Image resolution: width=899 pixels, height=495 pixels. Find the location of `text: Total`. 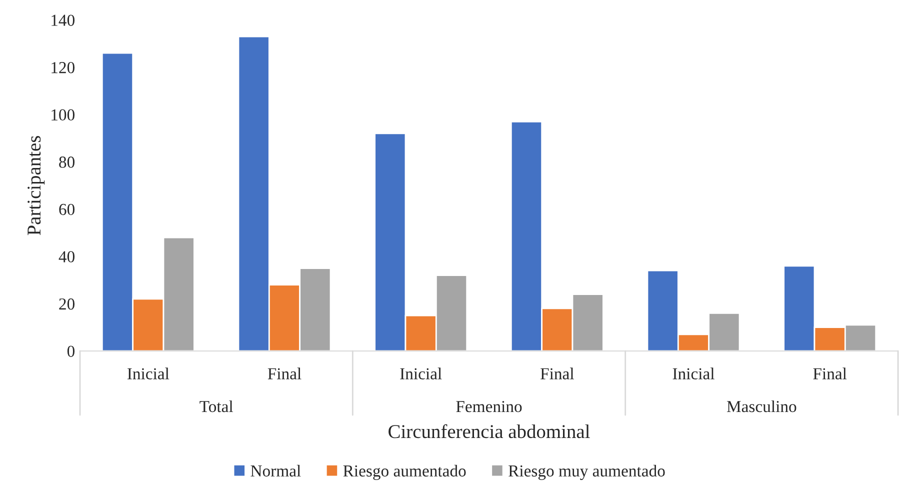

text: Total is located at coordinates (217, 406).